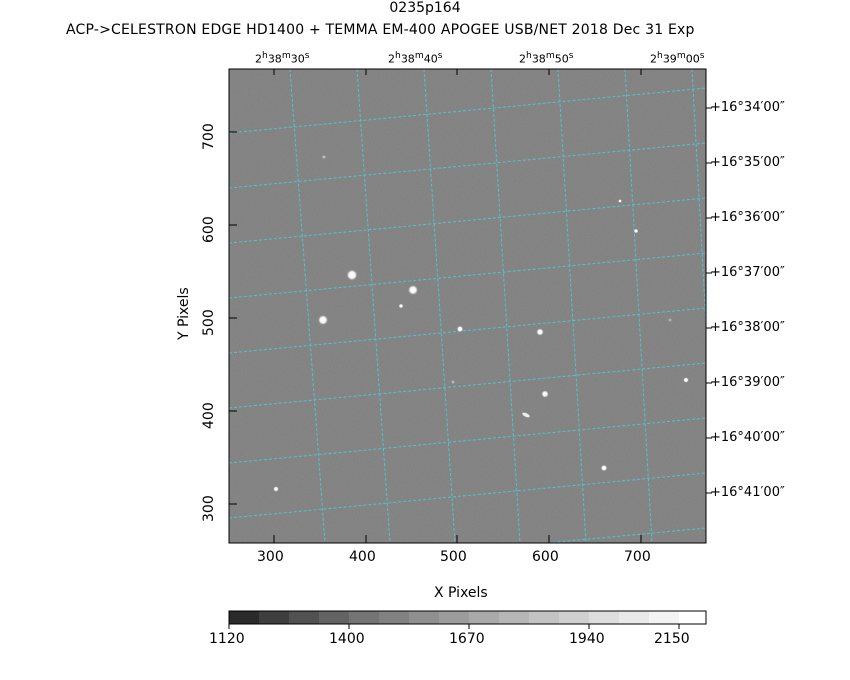  What do you see at coordinates (467, 639) in the screenshot?
I see `colorbar-label: 1670` at bounding box center [467, 639].